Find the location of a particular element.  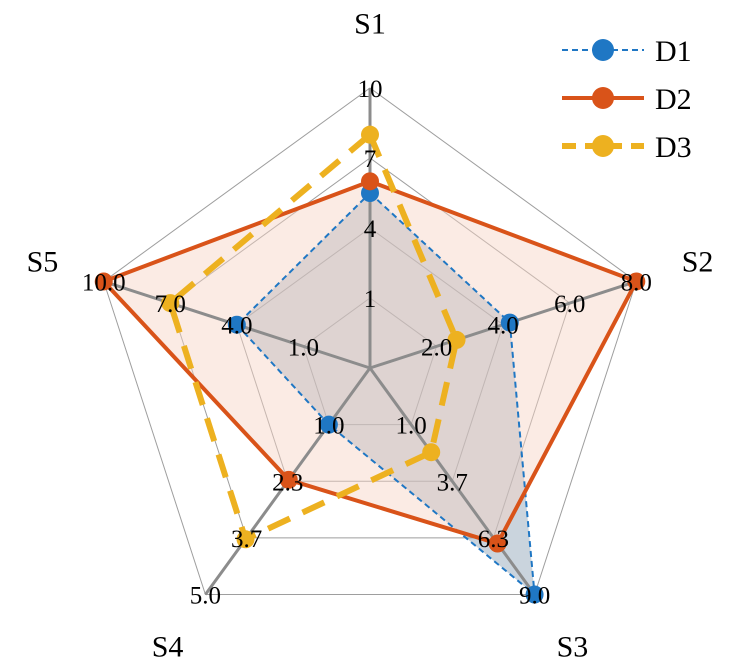

tick-label-s4-1: 1.0 is located at coordinates (328, 426).